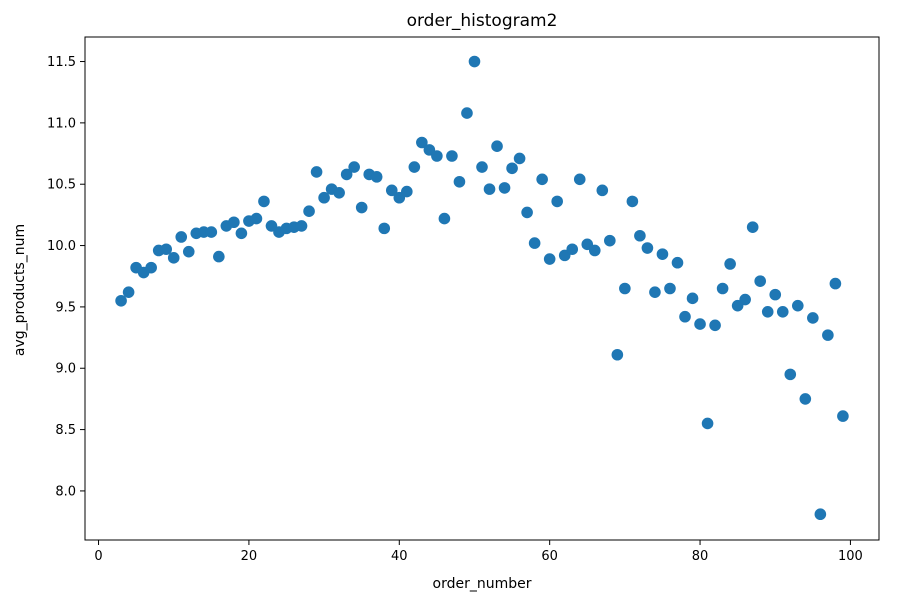  What do you see at coordinates (482, 21) in the screenshot?
I see `chart-title: order_histogram2` at bounding box center [482, 21].